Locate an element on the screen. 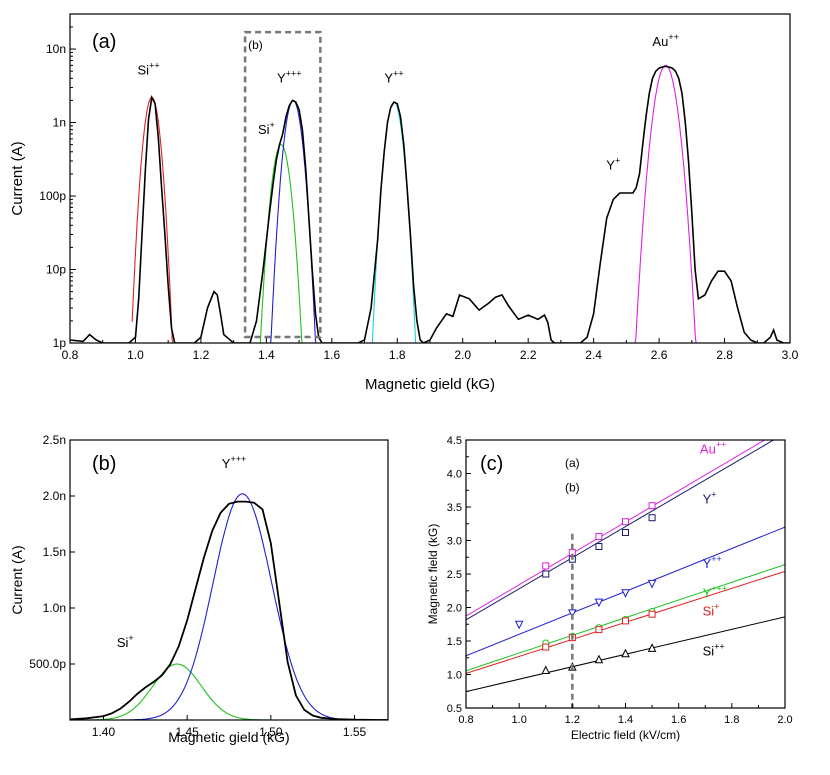 The width and height of the screenshot is (830, 775). peak-label-base: Si is located at coordinates (264, 129).